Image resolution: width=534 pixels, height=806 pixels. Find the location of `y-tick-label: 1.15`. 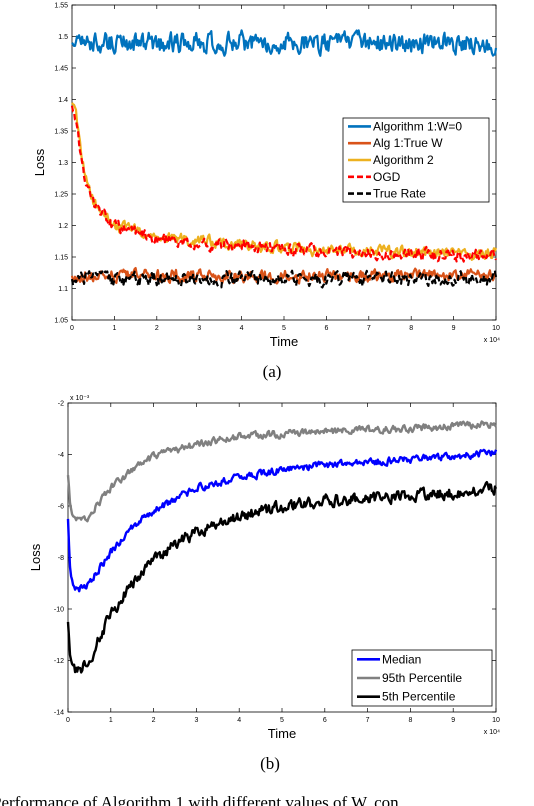

y-tick-label: 1.15 is located at coordinates (61, 258).